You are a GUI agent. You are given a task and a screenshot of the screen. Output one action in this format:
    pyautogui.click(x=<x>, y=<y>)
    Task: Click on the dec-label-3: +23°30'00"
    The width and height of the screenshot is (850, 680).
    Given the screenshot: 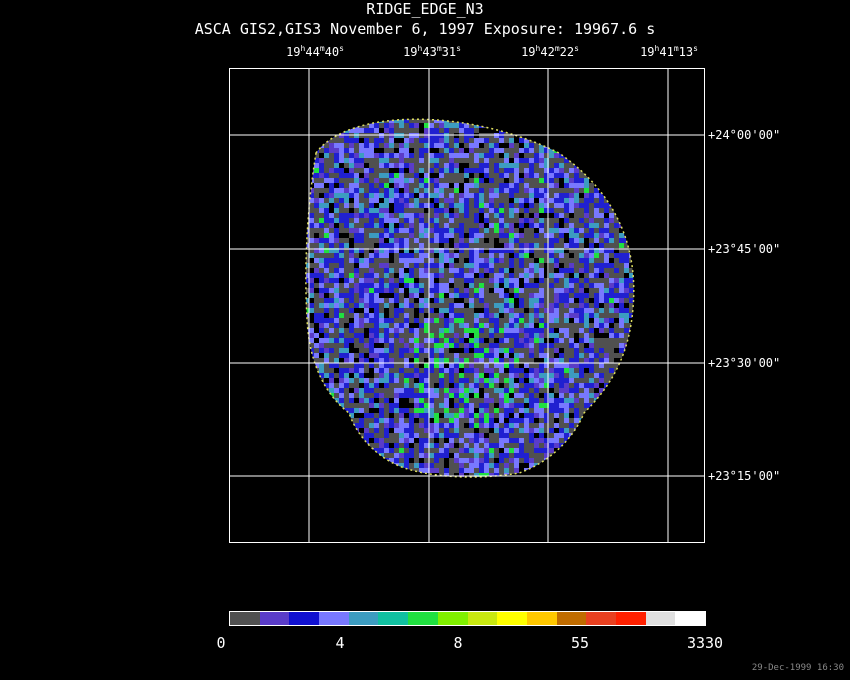 What is the action you would take?
    pyautogui.click(x=744, y=363)
    